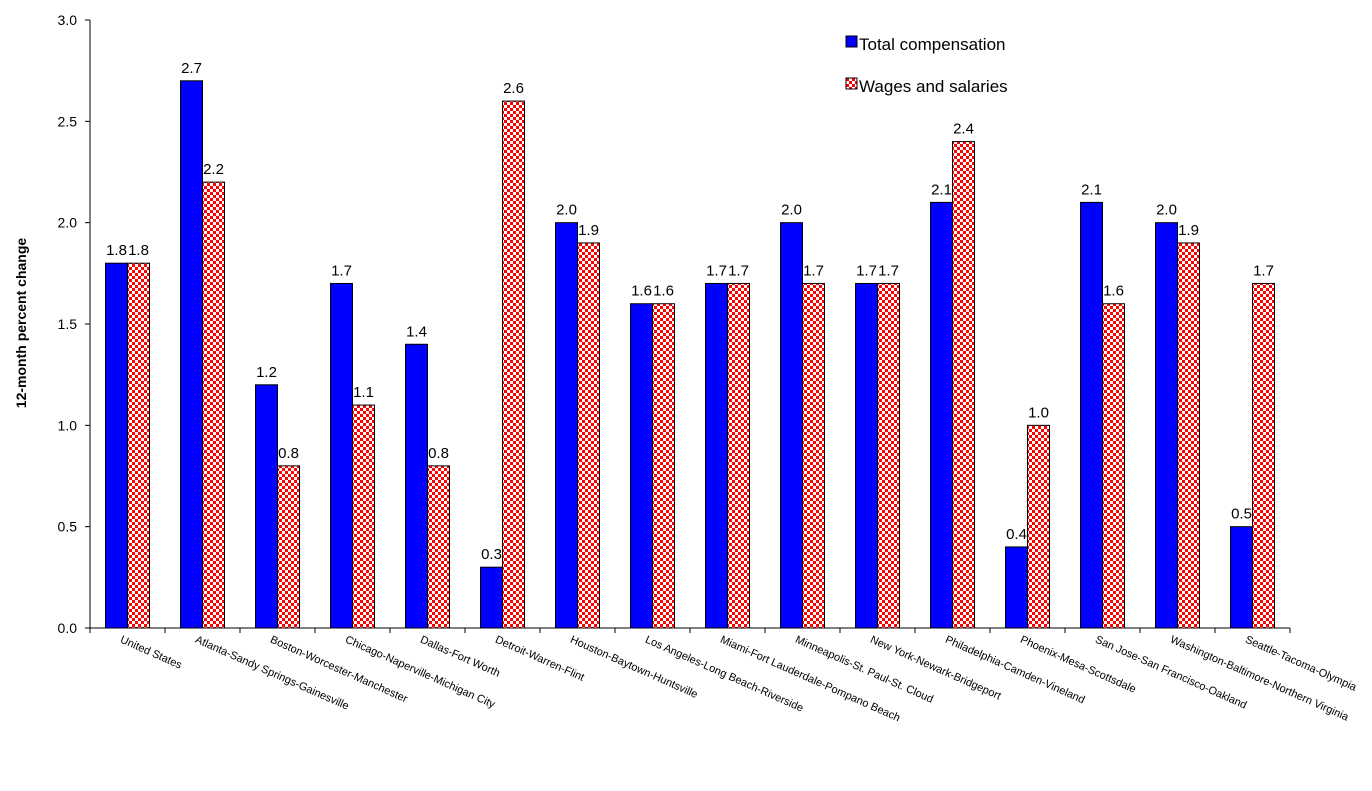 Image resolution: width=1372 pixels, height=791 pixels. I want to click on x-category-label: New York-Newark-Bridgeport, so click(935, 668).